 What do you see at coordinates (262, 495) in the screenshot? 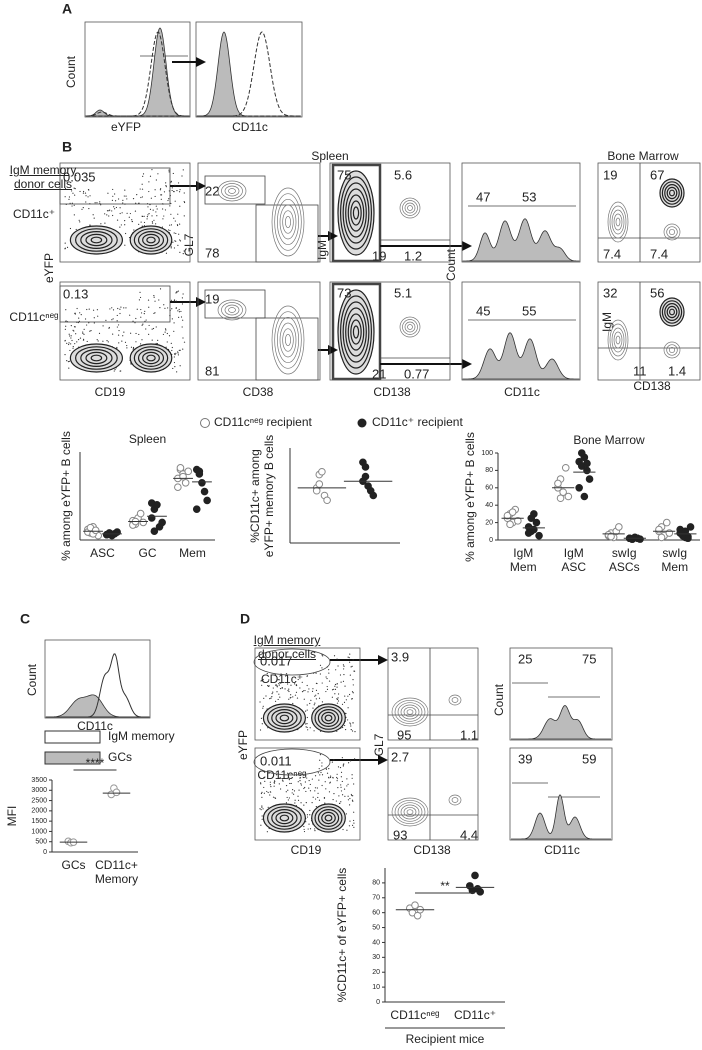
I see `y-axis-label: %CD11c+ among eYFP+ memory B cells` at bounding box center [262, 495].